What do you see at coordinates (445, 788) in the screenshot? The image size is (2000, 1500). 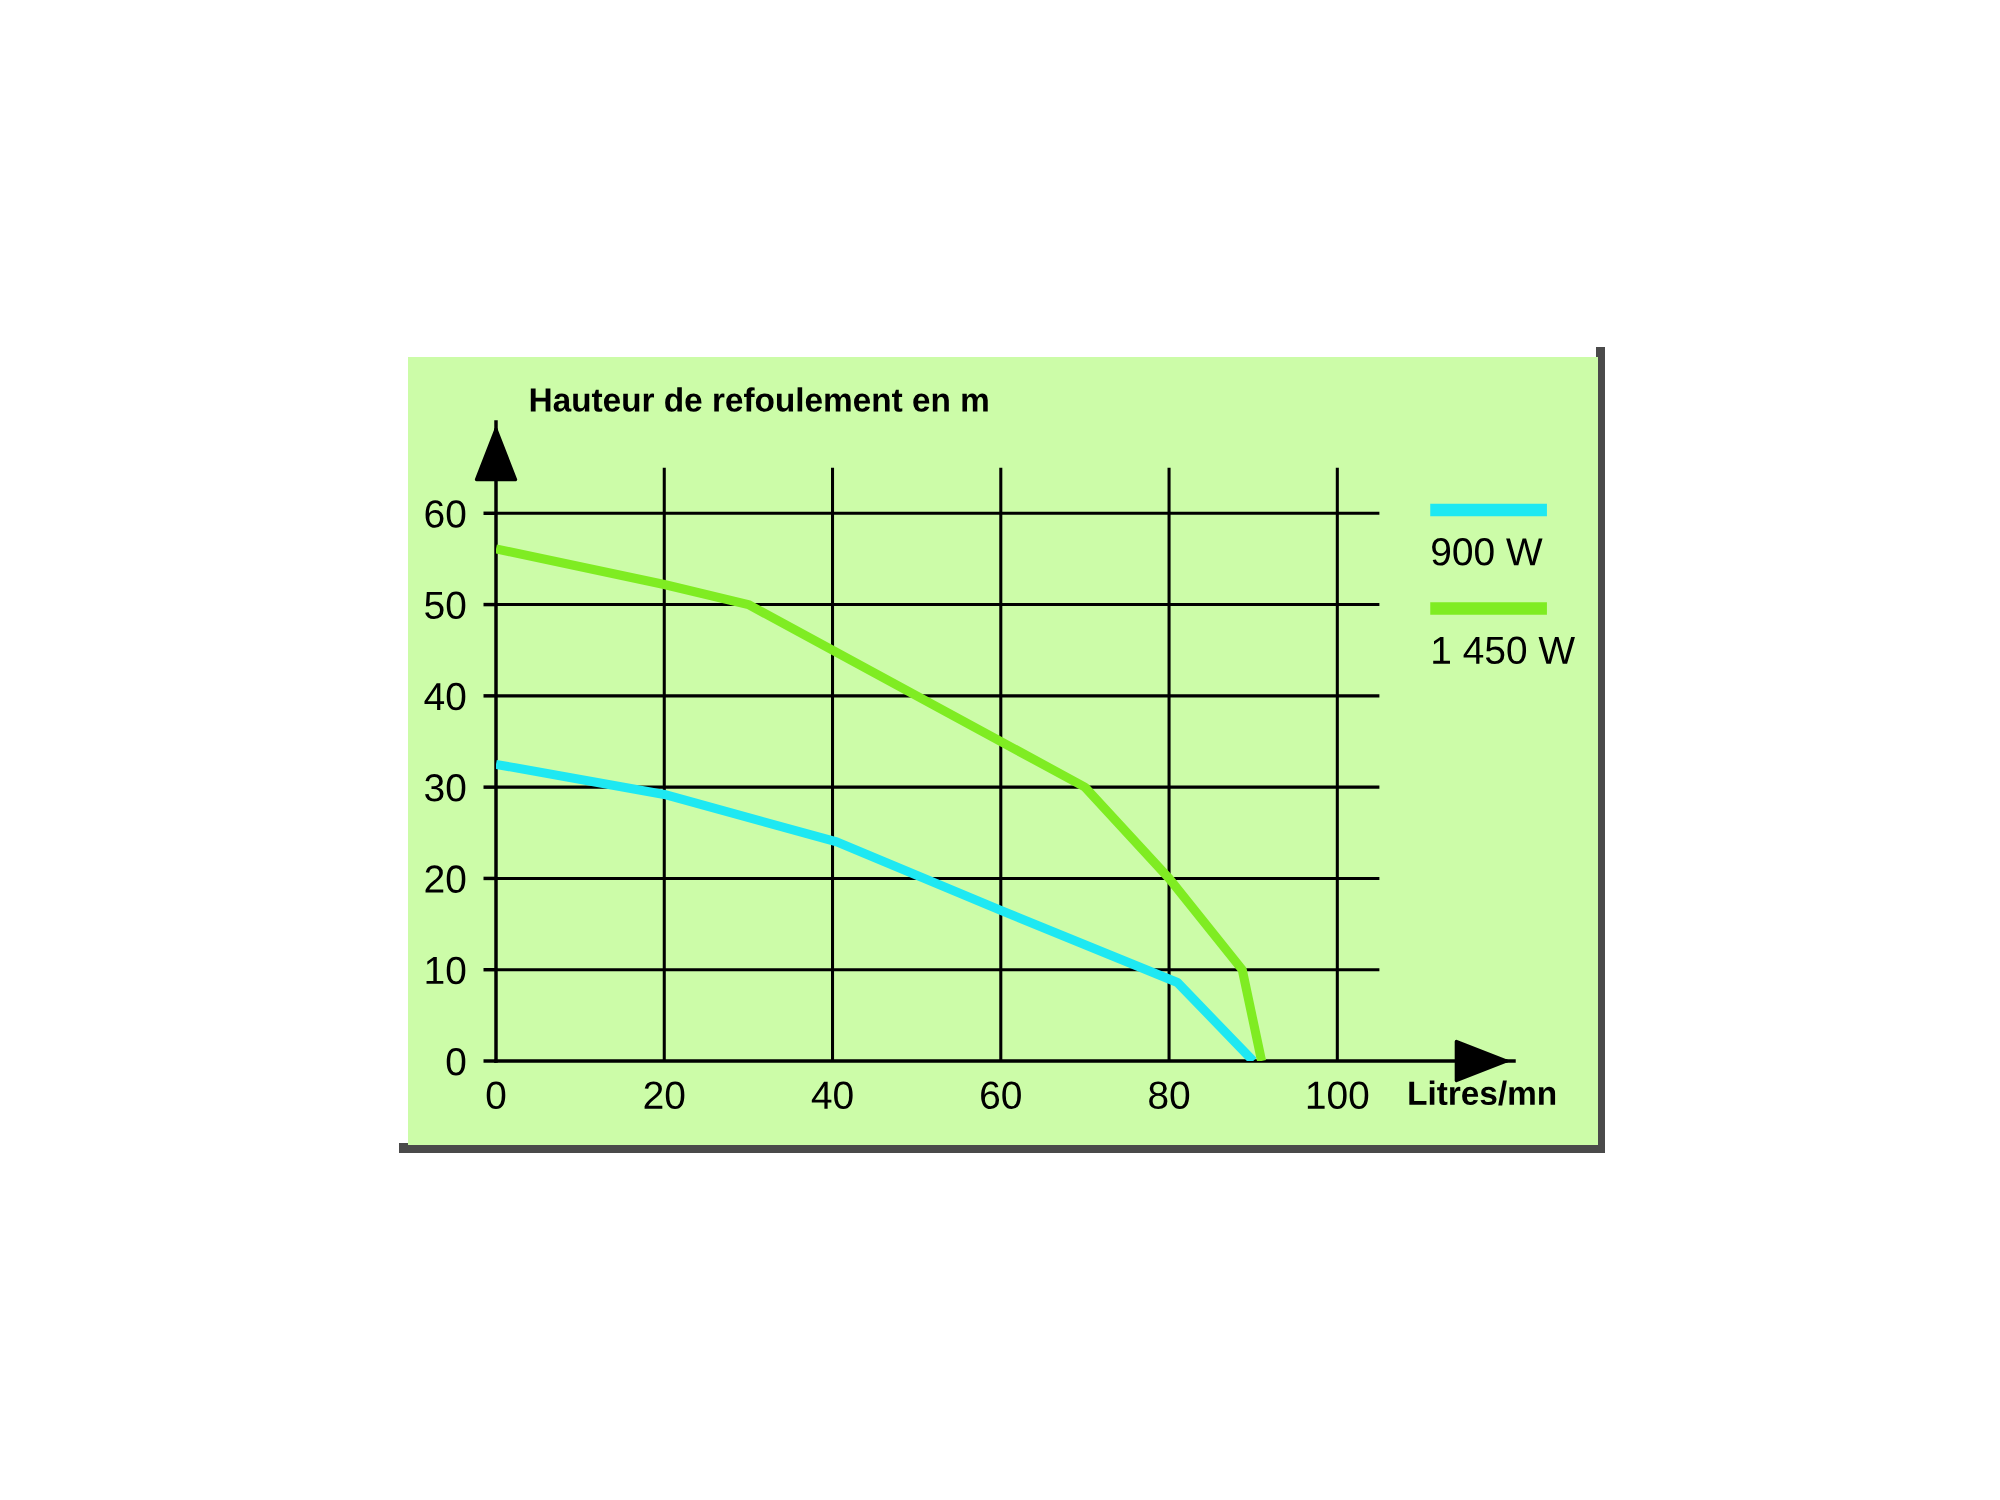 I see `y-tick-label: 30` at bounding box center [445, 788].